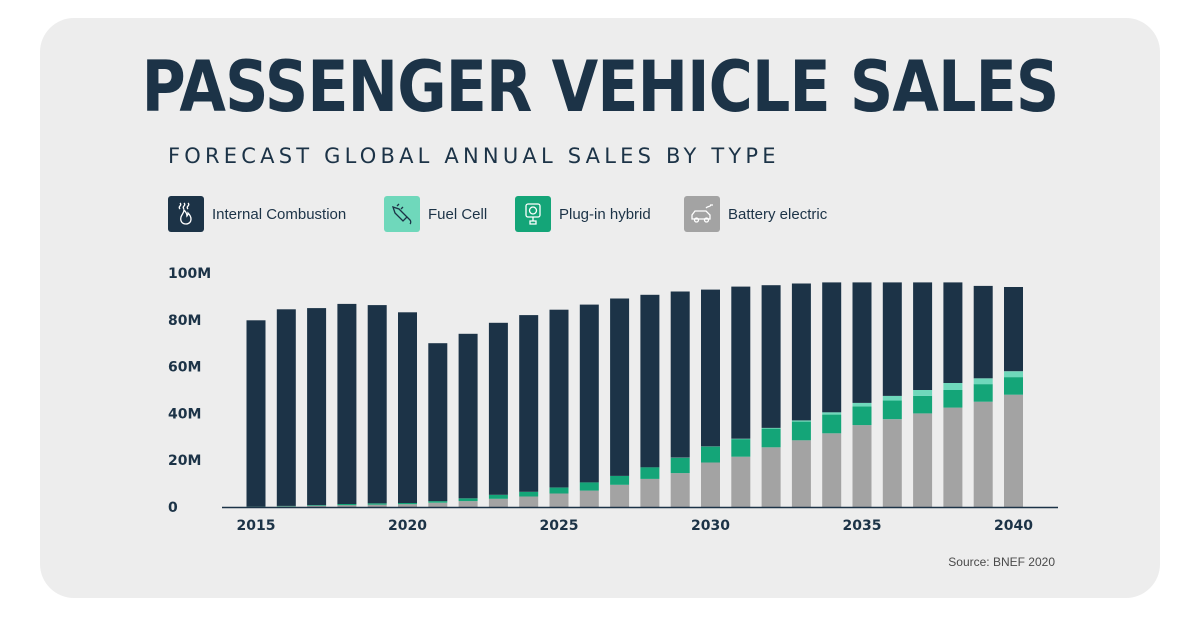 Image resolution: width=1200 pixels, height=628 pixels. I want to click on flame-heat-icon, so click(186, 214).